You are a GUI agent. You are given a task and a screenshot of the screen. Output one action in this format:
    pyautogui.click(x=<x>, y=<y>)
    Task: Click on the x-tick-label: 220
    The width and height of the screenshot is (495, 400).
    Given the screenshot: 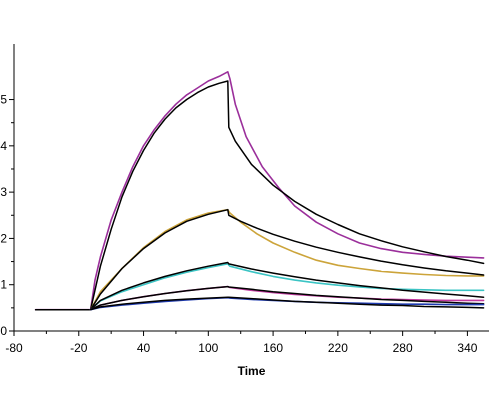 What is the action you would take?
    pyautogui.click(x=338, y=348)
    